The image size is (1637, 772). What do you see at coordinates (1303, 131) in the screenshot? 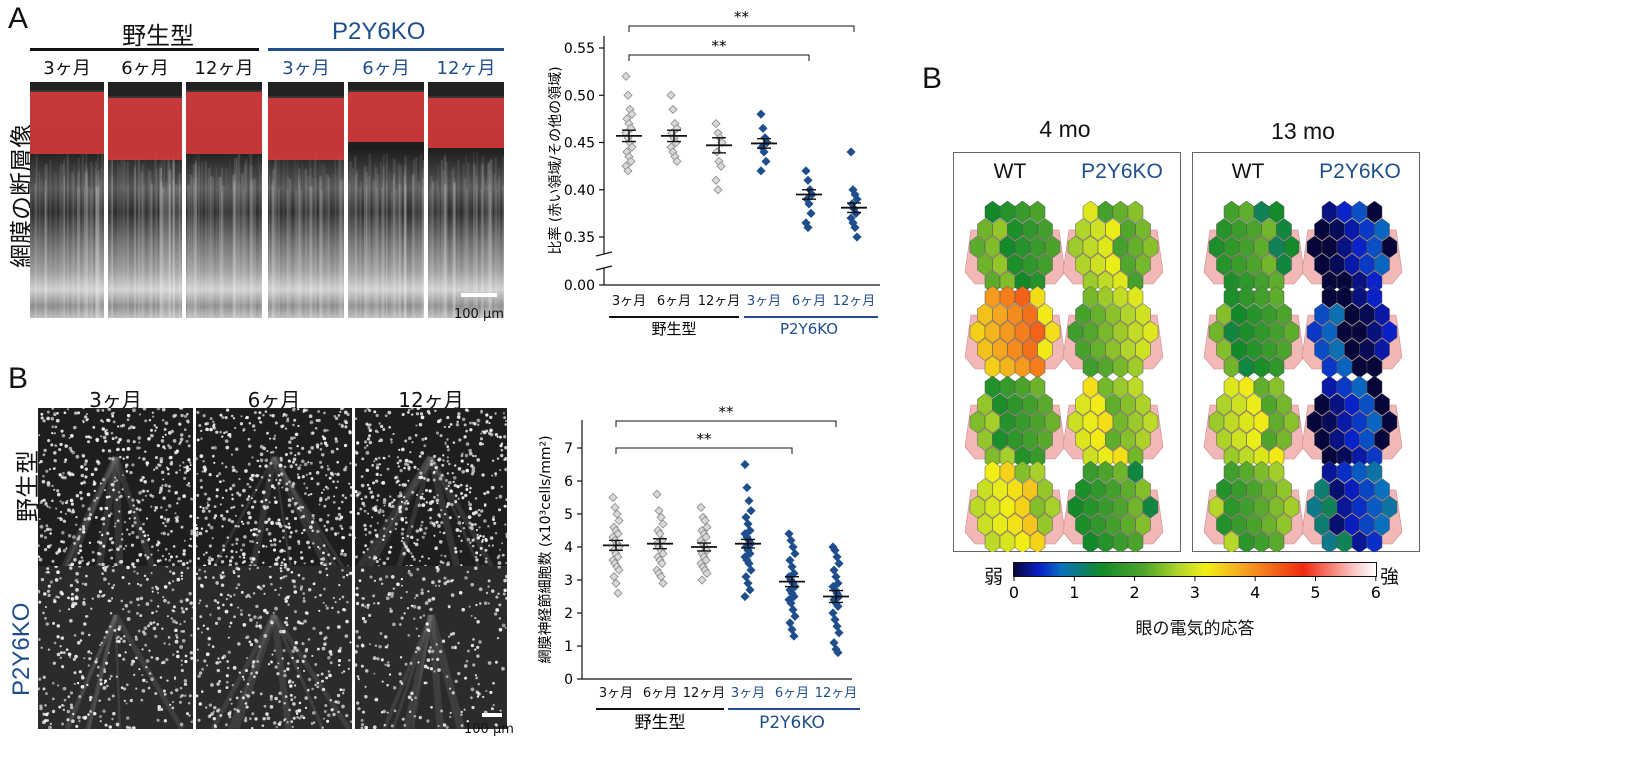
I see `group-label-13mo: 13 mo` at bounding box center [1303, 131].